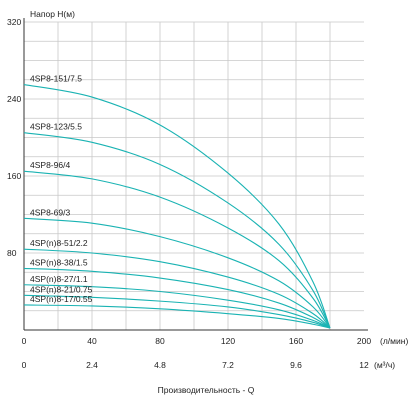  What do you see at coordinates (56, 127) in the screenshot?
I see `series-label: 4SP8-123/5.5` at bounding box center [56, 127].